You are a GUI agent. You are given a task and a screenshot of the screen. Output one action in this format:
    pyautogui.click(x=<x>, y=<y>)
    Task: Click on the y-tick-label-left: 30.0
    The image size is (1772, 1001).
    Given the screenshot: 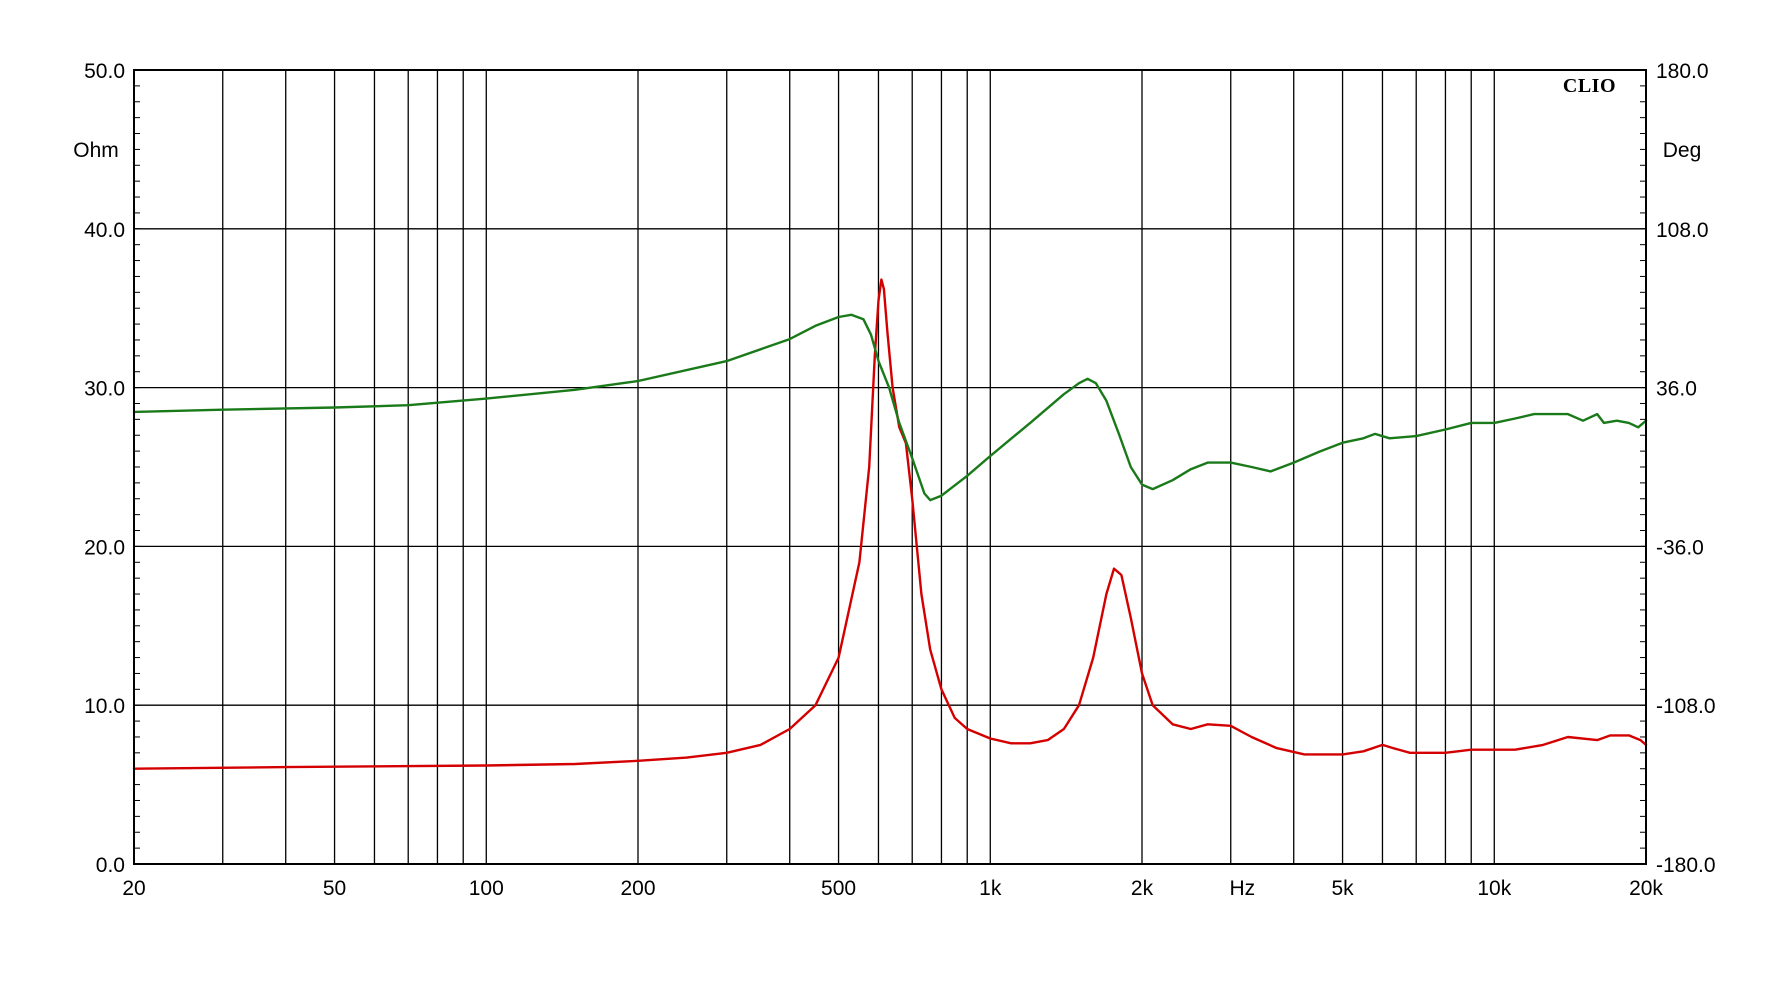 What is the action you would take?
    pyautogui.click(x=104, y=389)
    